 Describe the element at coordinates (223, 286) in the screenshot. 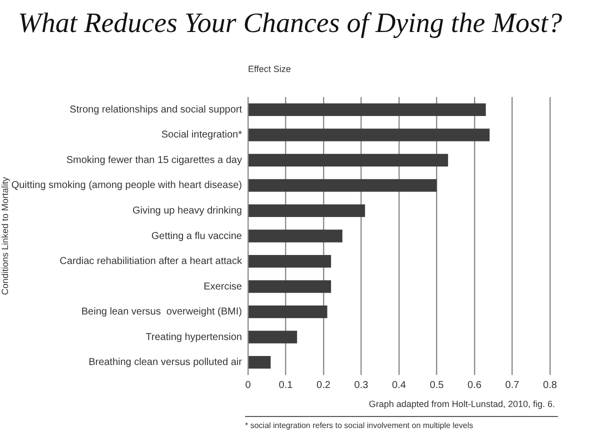

I see `y-tick-label: Exercise` at that location.